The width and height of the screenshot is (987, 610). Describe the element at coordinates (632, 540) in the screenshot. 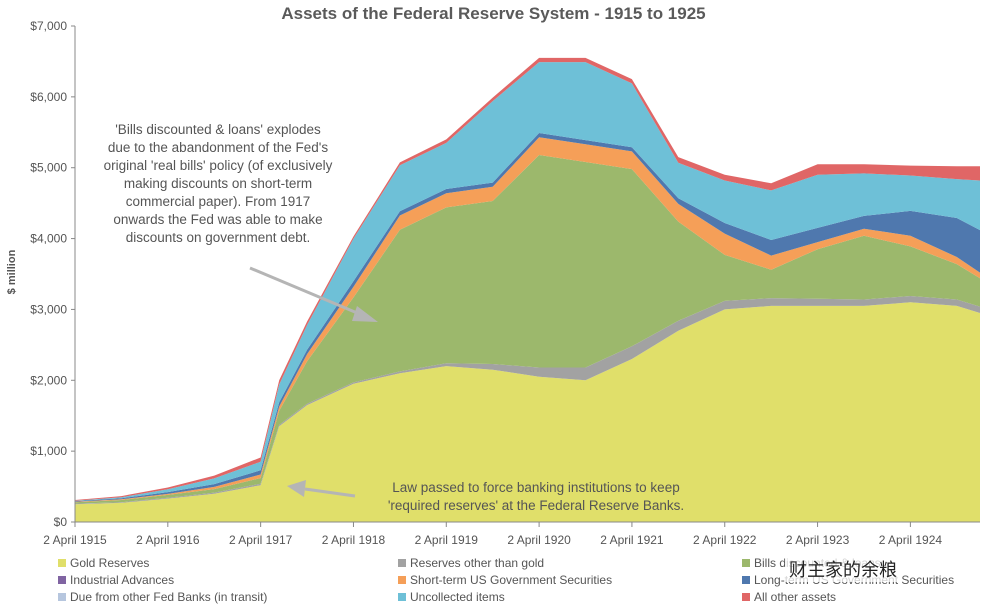

I see `x-tick-label: 2 April 1921` at that location.